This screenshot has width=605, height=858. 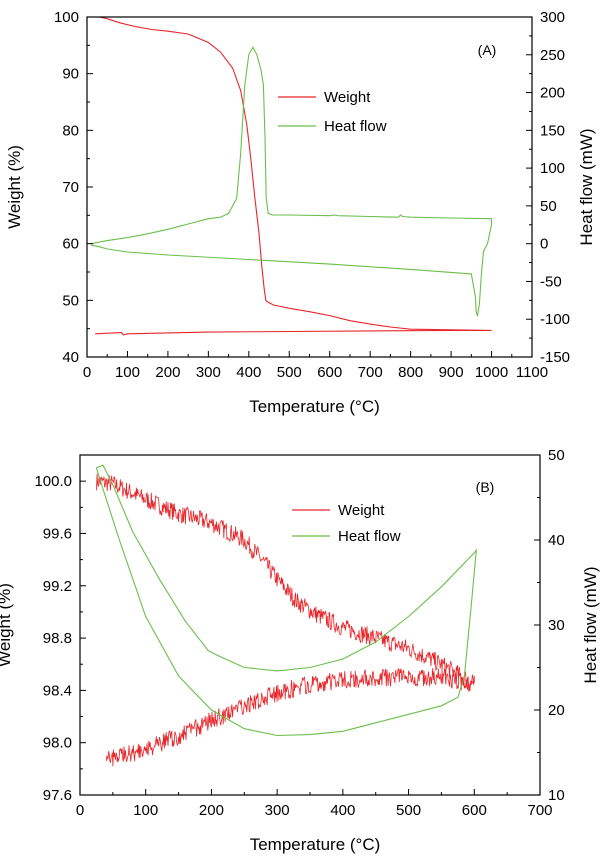 I want to click on b-x-tick-label: 300, so click(x=277, y=810).